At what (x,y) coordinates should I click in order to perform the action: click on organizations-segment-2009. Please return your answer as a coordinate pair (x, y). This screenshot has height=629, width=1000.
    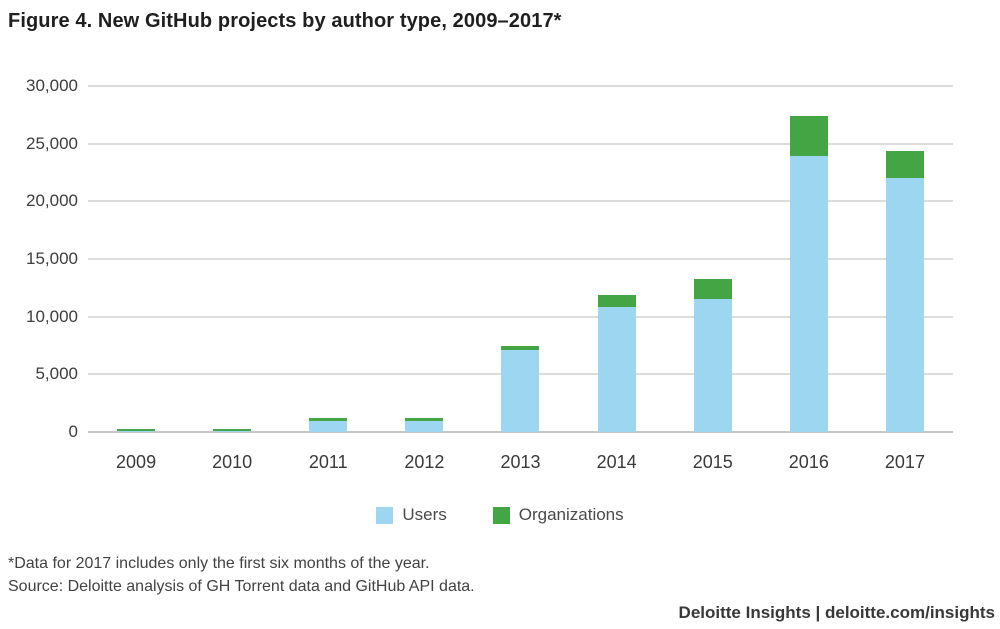
    Looking at the image, I should click on (136, 430).